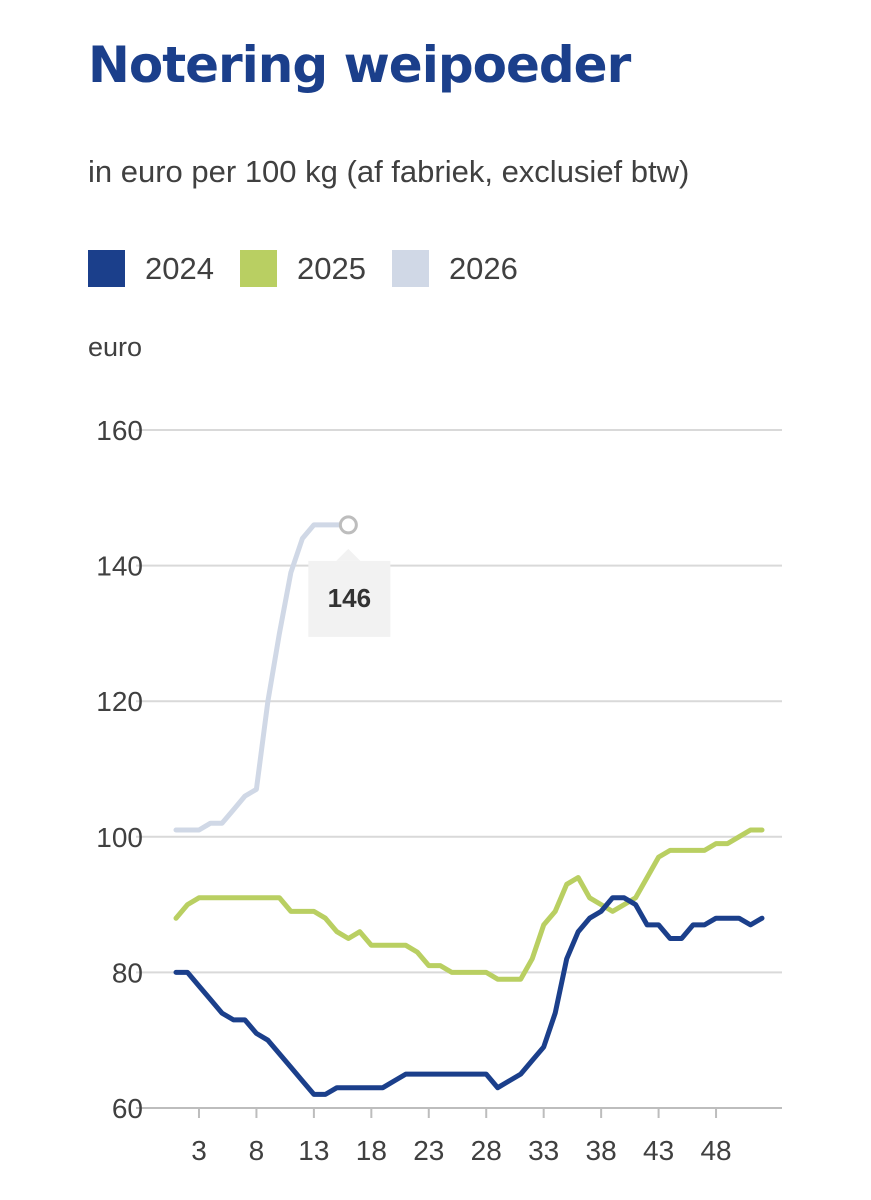 The image size is (871, 1200). What do you see at coordinates (119, 701) in the screenshot?
I see `y-tick-120: 120` at bounding box center [119, 701].